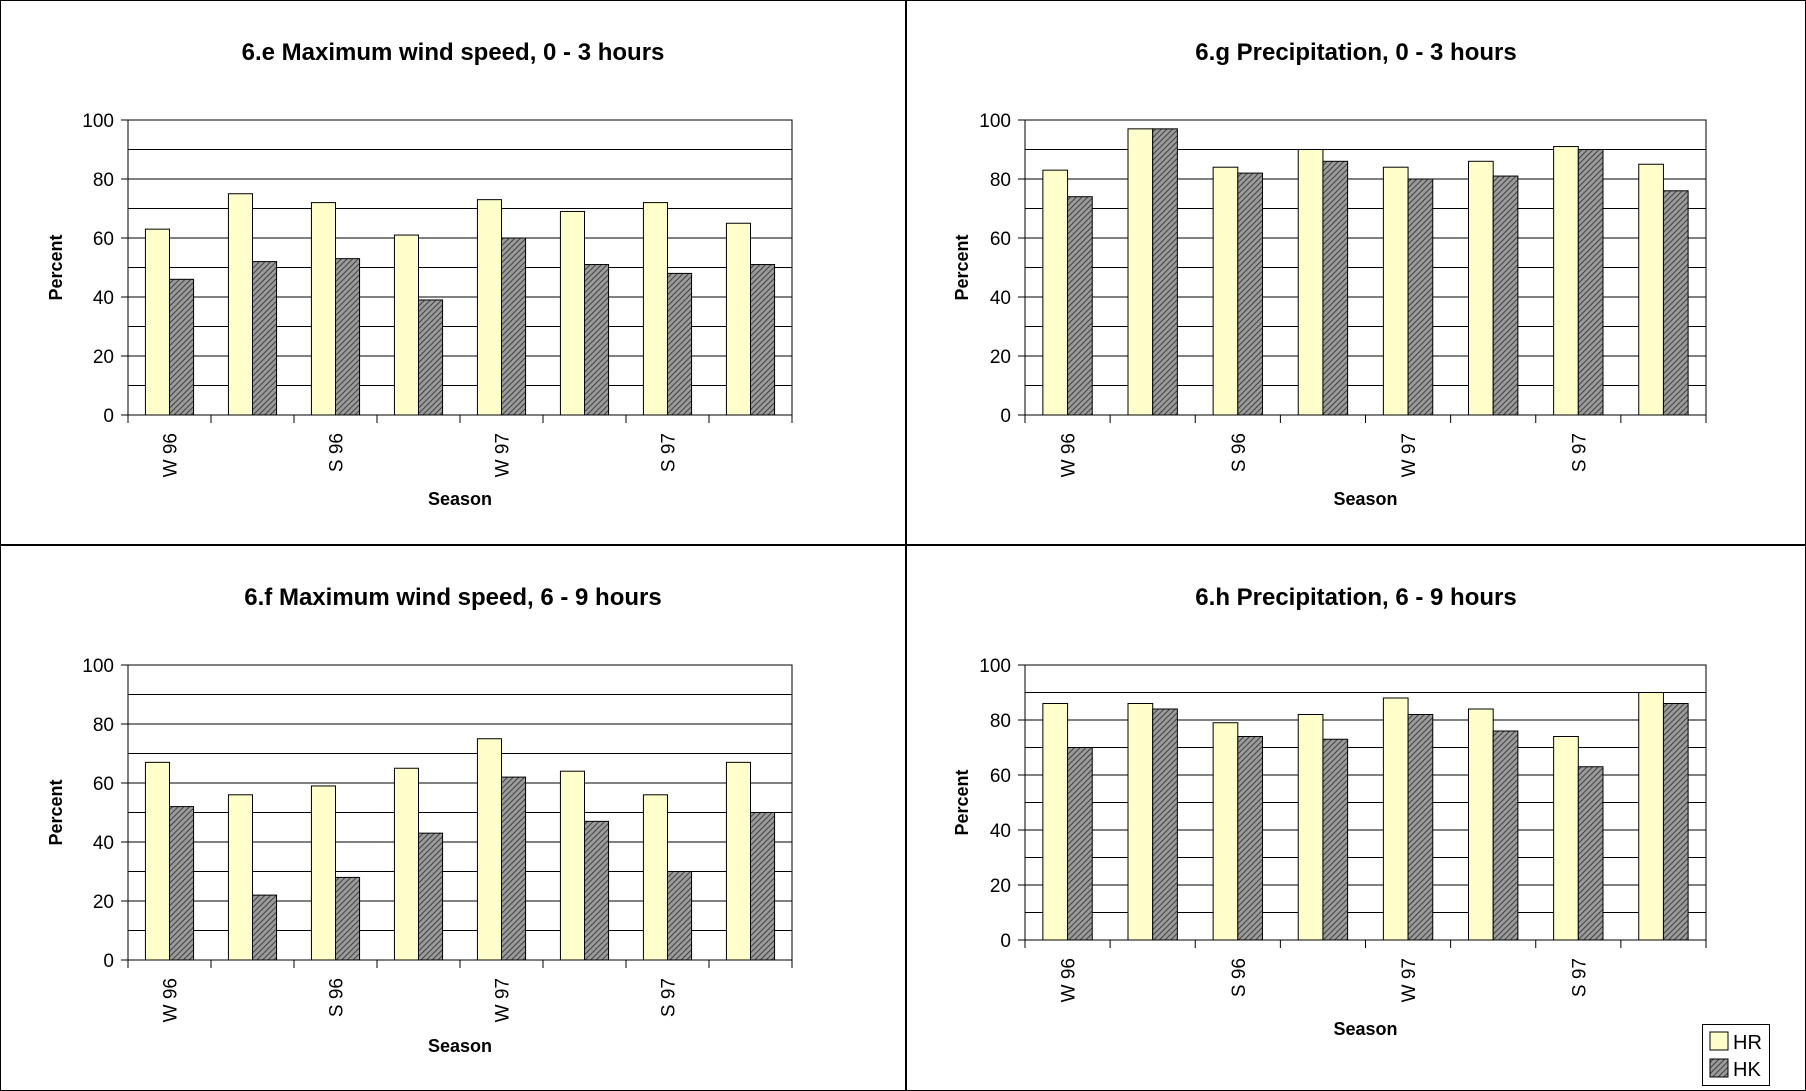 The width and height of the screenshot is (1806, 1091). What do you see at coordinates (1719, 1041) in the screenshot?
I see `legend-swatch-hr` at bounding box center [1719, 1041].